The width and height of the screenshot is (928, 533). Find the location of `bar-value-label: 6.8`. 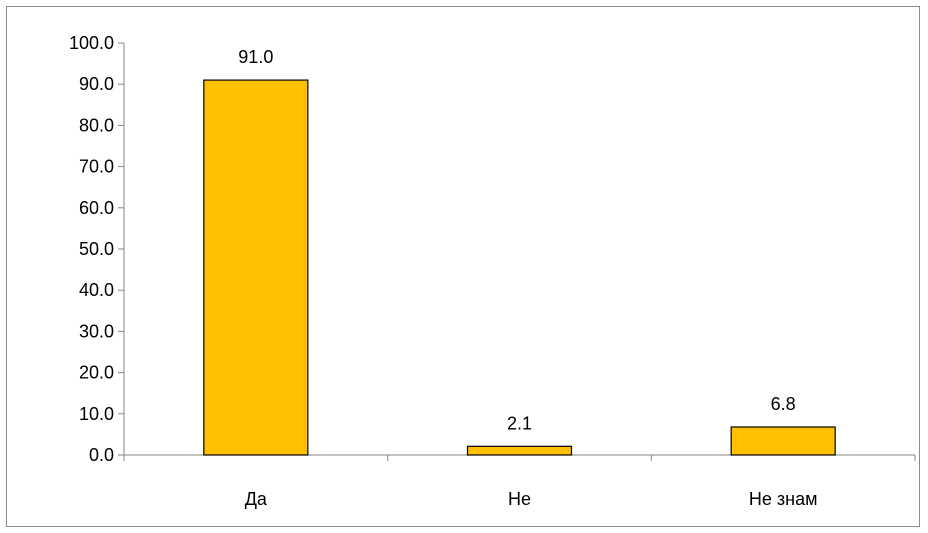

bar-value-label: 6.8 is located at coordinates (783, 404).